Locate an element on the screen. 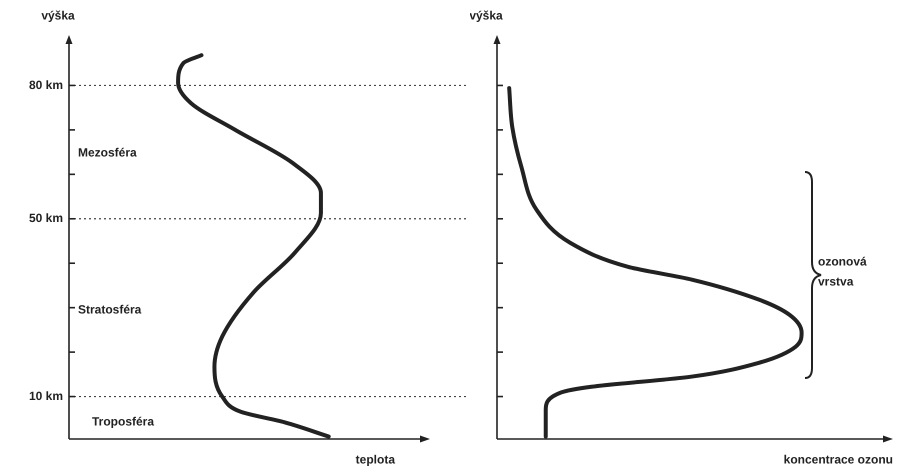 The height and width of the screenshot is (468, 914). x-axis-title: teplota is located at coordinates (376, 459).